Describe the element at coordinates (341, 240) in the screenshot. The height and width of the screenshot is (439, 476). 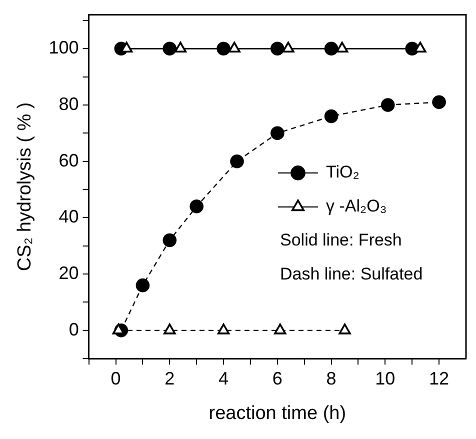
I see `annotation: Solid line: Fresh` at that location.